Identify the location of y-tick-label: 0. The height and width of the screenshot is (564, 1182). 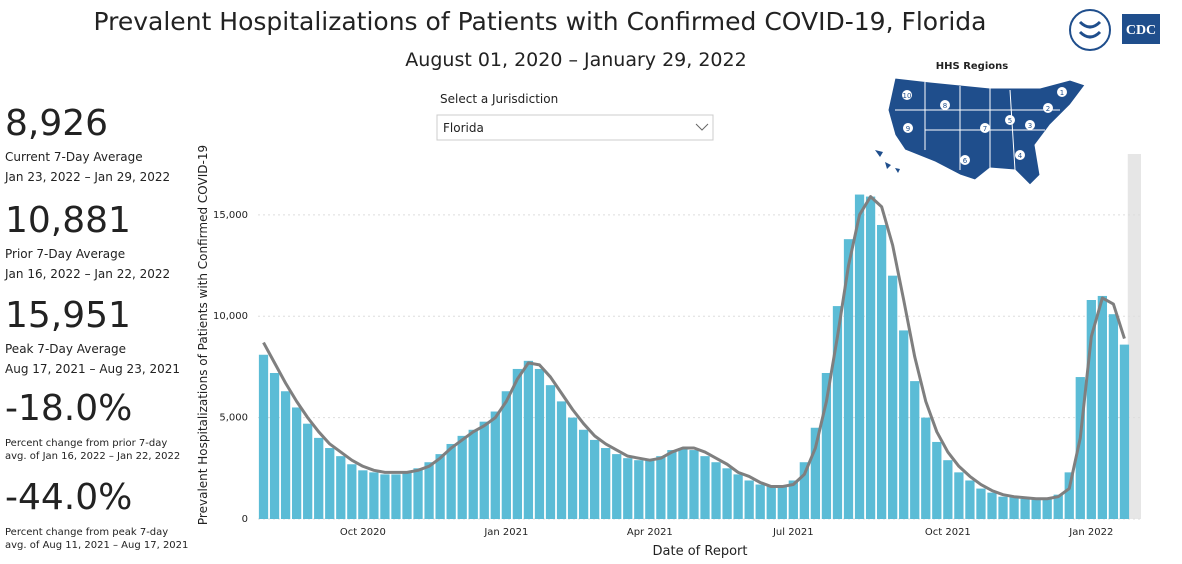
(245, 519).